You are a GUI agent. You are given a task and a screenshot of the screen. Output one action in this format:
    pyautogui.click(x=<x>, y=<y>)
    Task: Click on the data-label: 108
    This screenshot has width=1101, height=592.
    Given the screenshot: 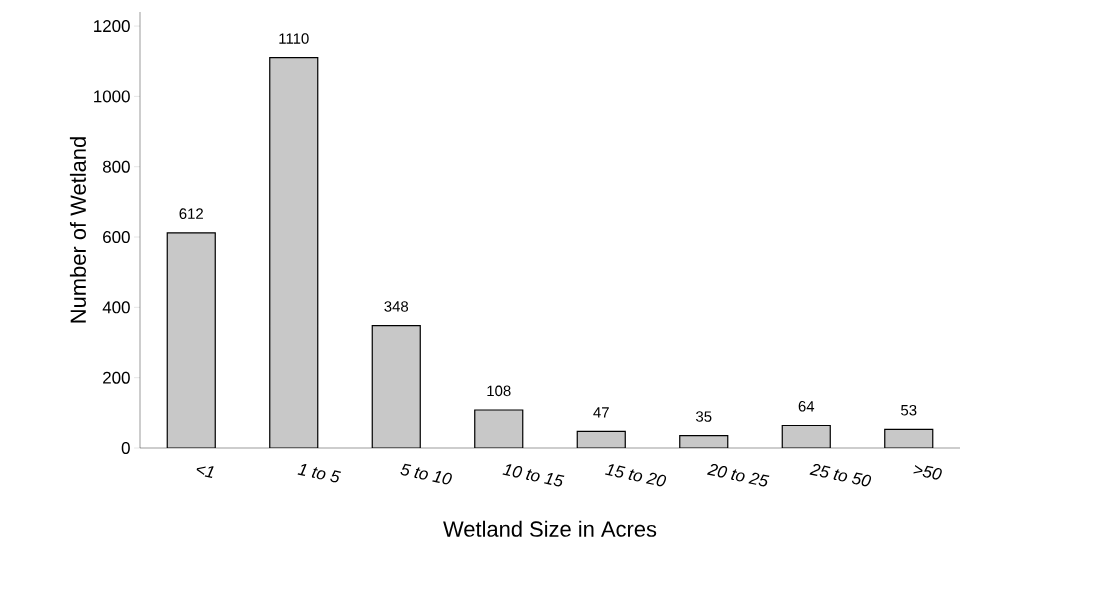 What is the action you would take?
    pyautogui.click(x=499, y=391)
    